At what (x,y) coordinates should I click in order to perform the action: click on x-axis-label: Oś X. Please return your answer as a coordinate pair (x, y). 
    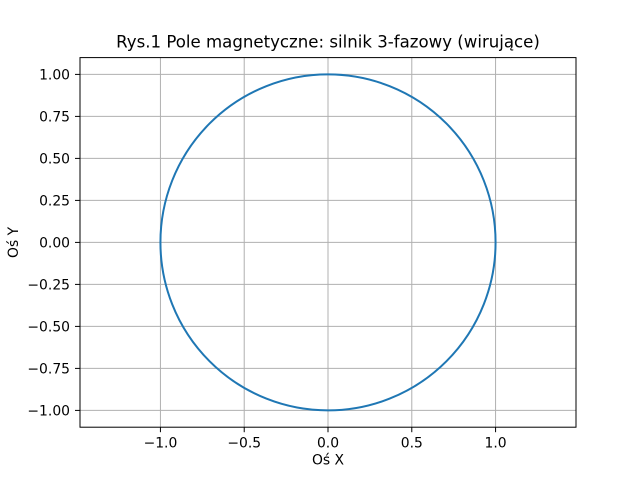
    Looking at the image, I should click on (328, 461).